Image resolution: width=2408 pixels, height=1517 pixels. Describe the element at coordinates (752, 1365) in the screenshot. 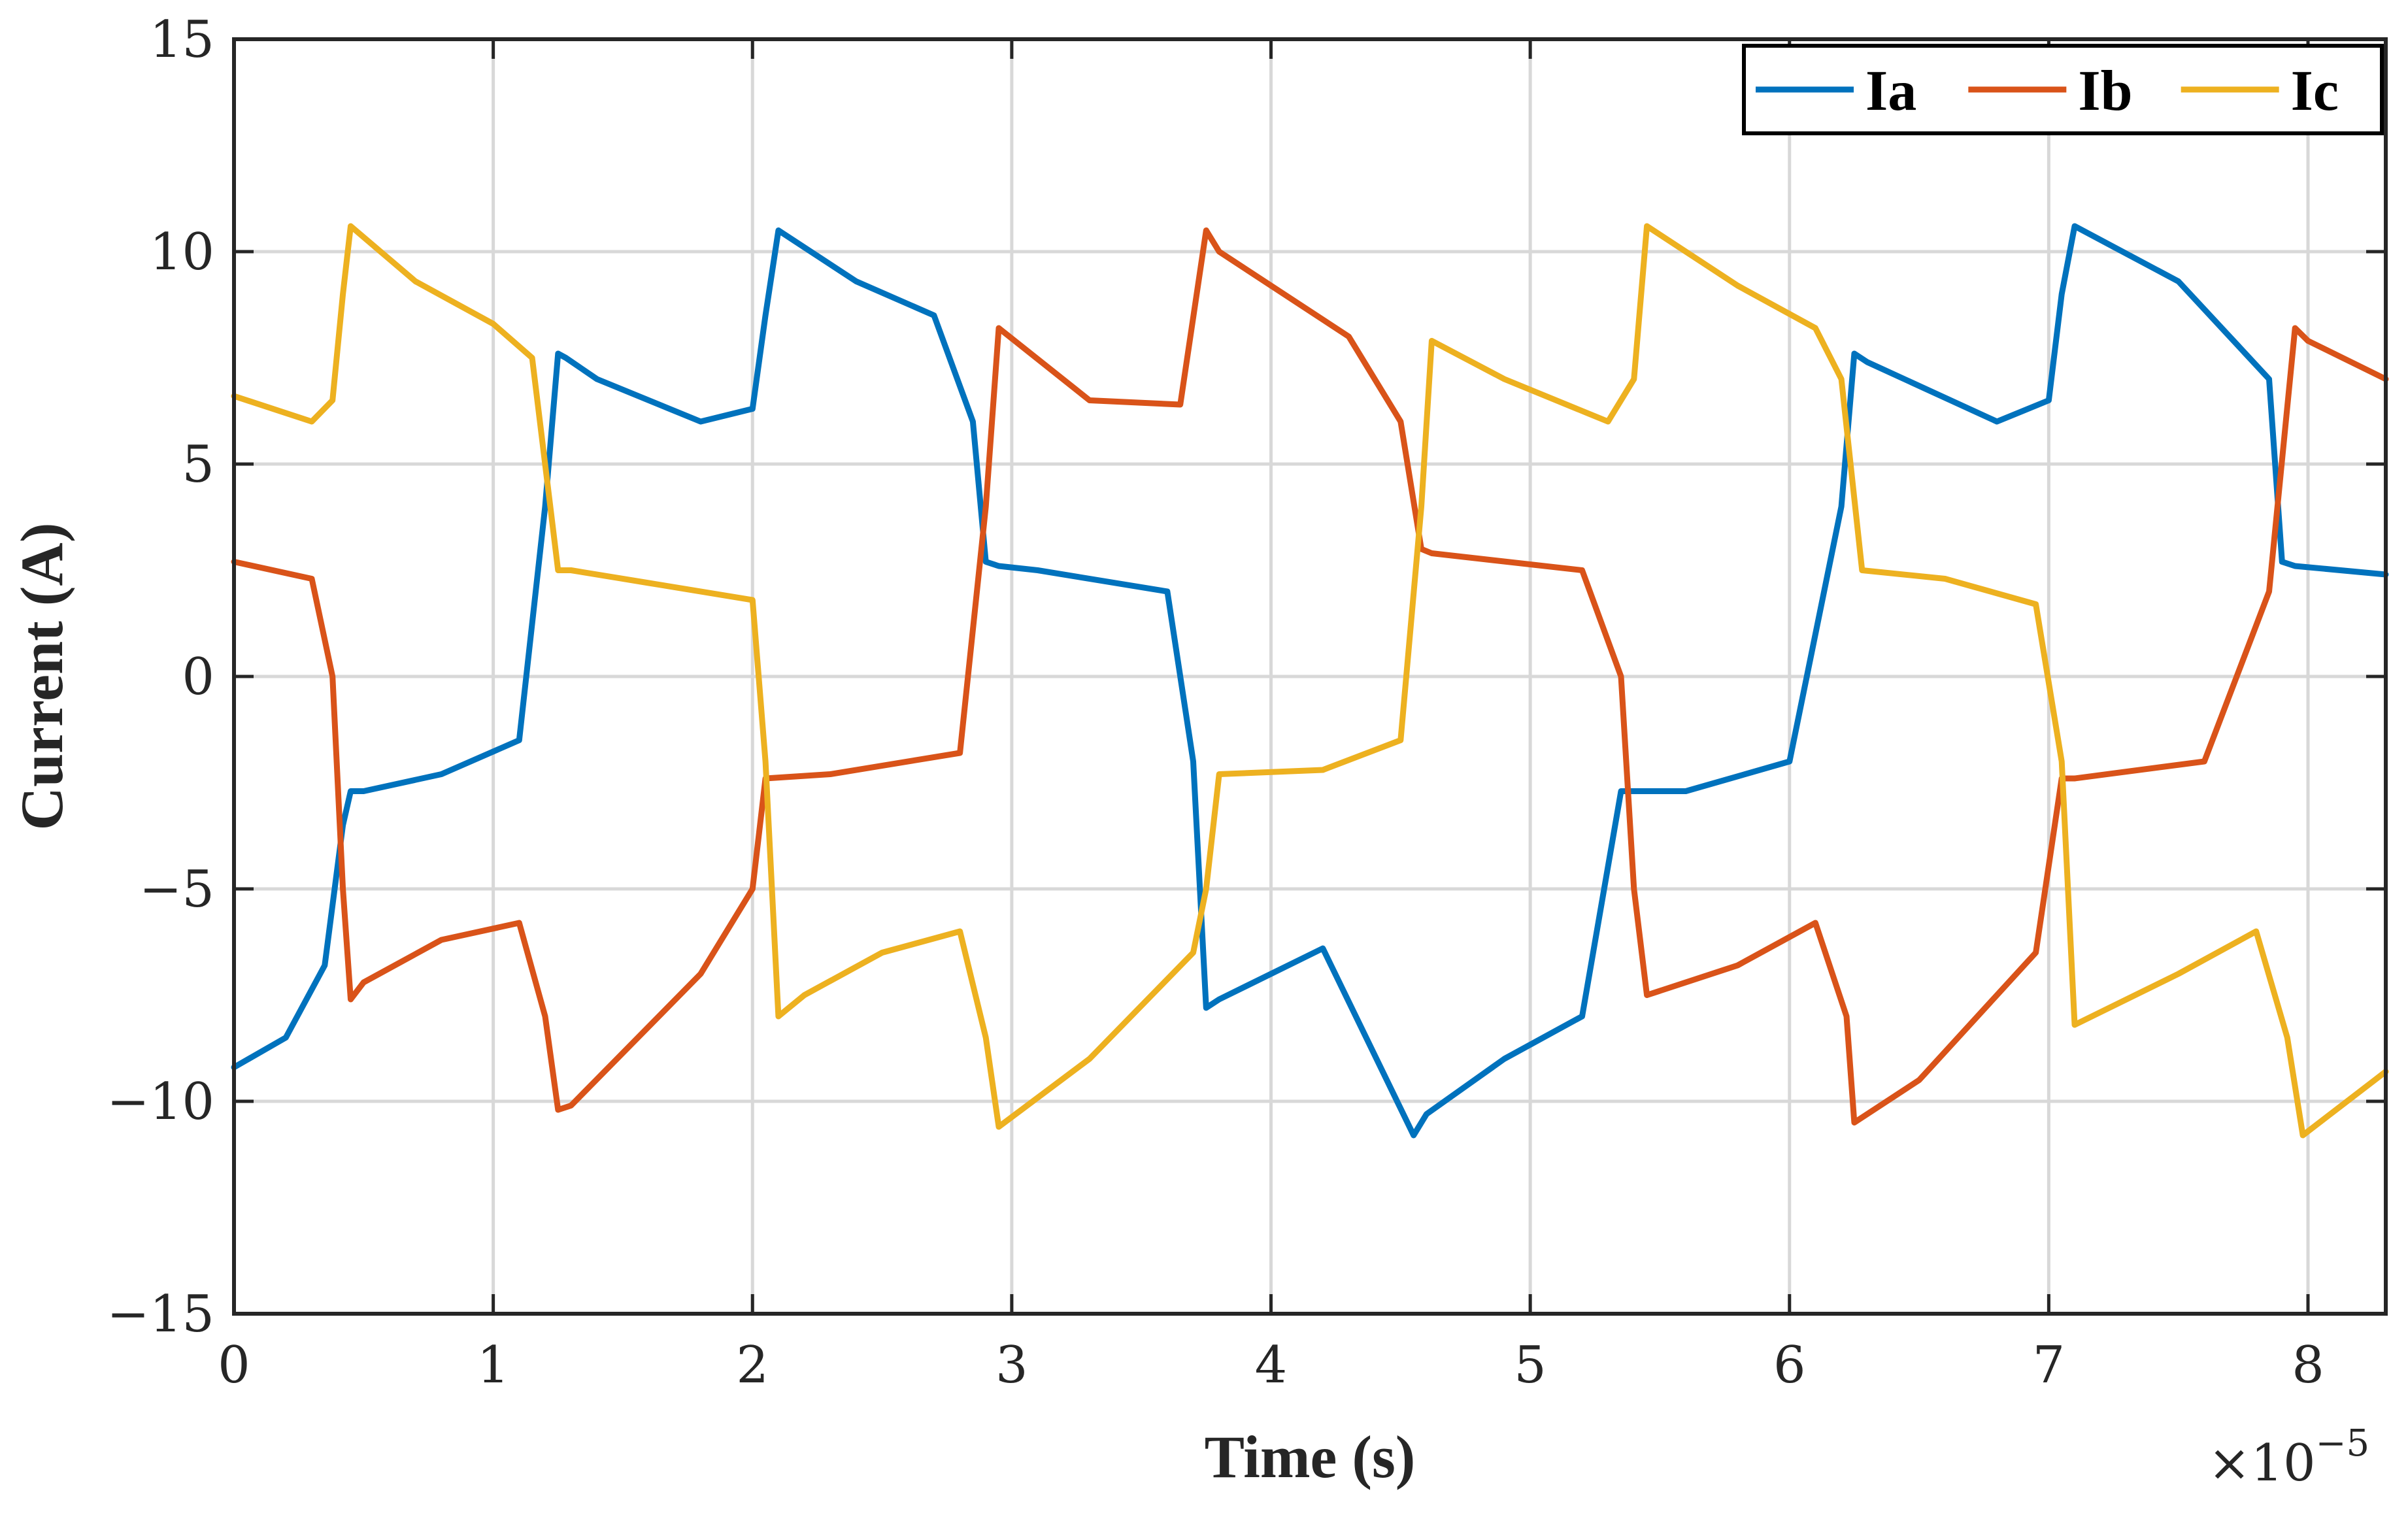

I see `x-tick-label: 2` at that location.